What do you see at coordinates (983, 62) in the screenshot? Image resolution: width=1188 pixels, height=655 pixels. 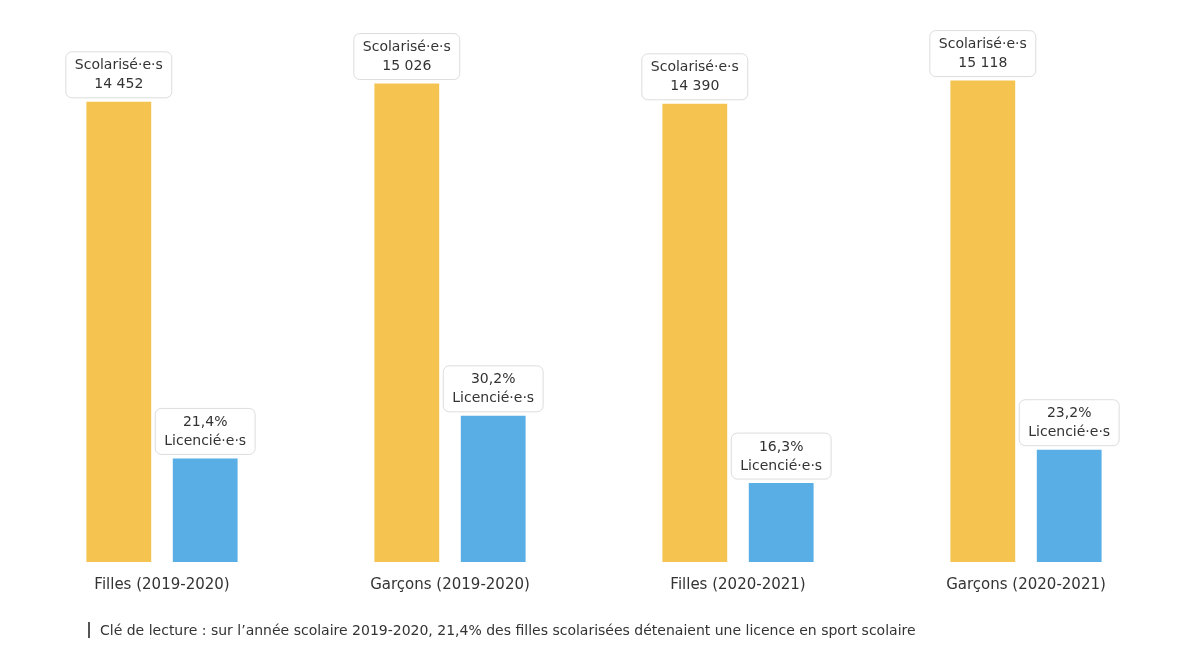 I see `data-label: 15 118` at bounding box center [983, 62].